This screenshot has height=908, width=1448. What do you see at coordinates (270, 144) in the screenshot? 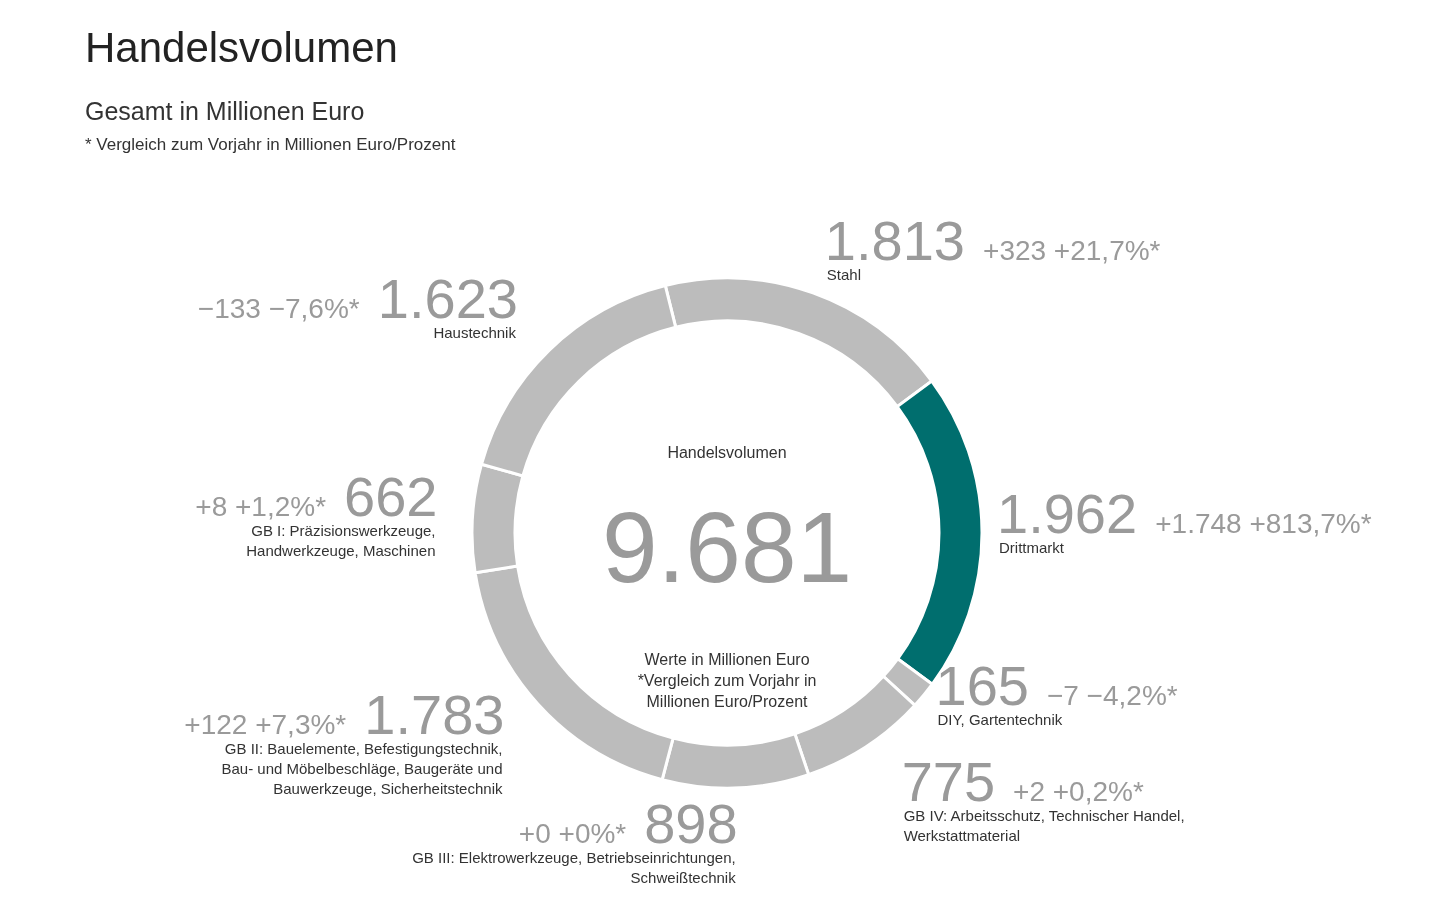
I see `text: * Vergleich zum Vorjahr in Millionen Euro/Prozent` at bounding box center [270, 144].